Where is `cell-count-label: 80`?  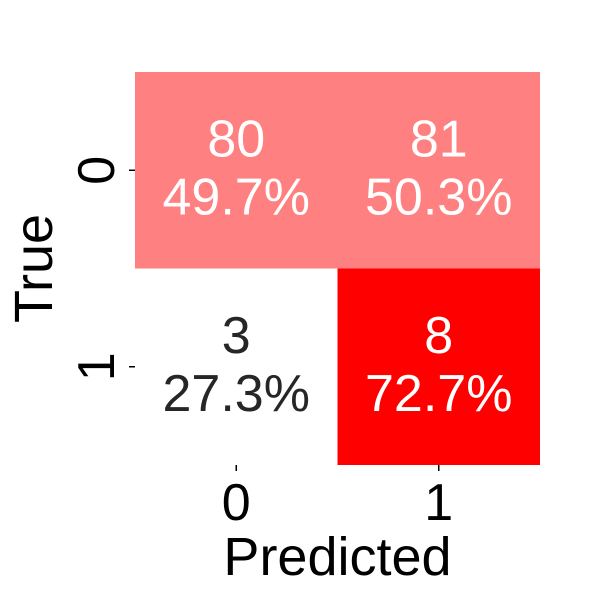 cell-count-label: 80 is located at coordinates (236, 139).